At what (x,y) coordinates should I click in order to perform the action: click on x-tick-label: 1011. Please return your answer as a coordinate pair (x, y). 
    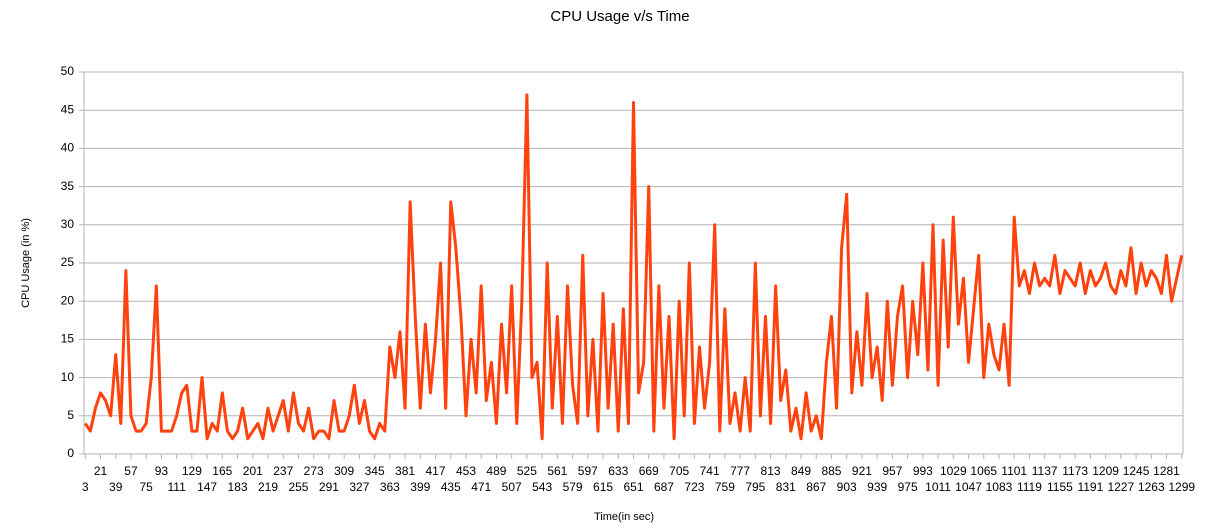
    Looking at the image, I should click on (938, 487).